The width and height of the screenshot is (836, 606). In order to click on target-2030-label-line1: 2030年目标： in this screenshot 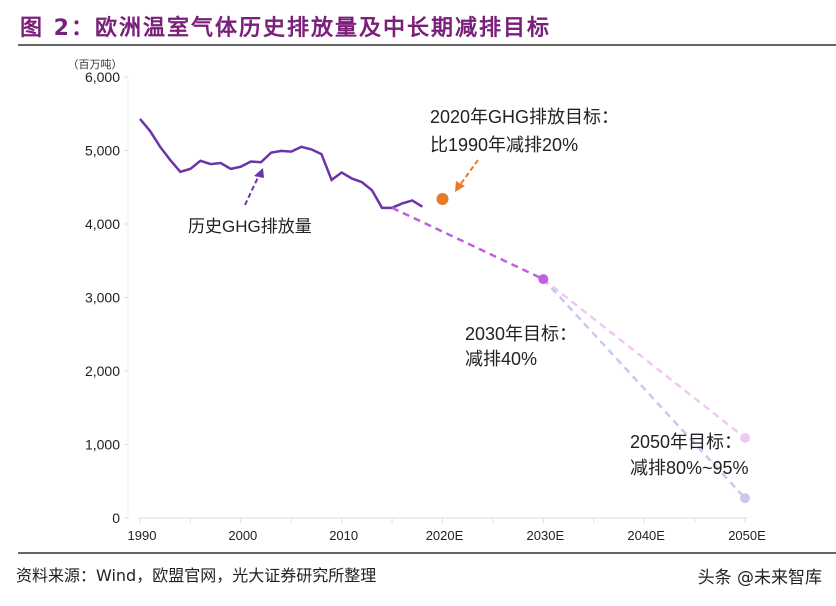, I will do `click(521, 334)`.